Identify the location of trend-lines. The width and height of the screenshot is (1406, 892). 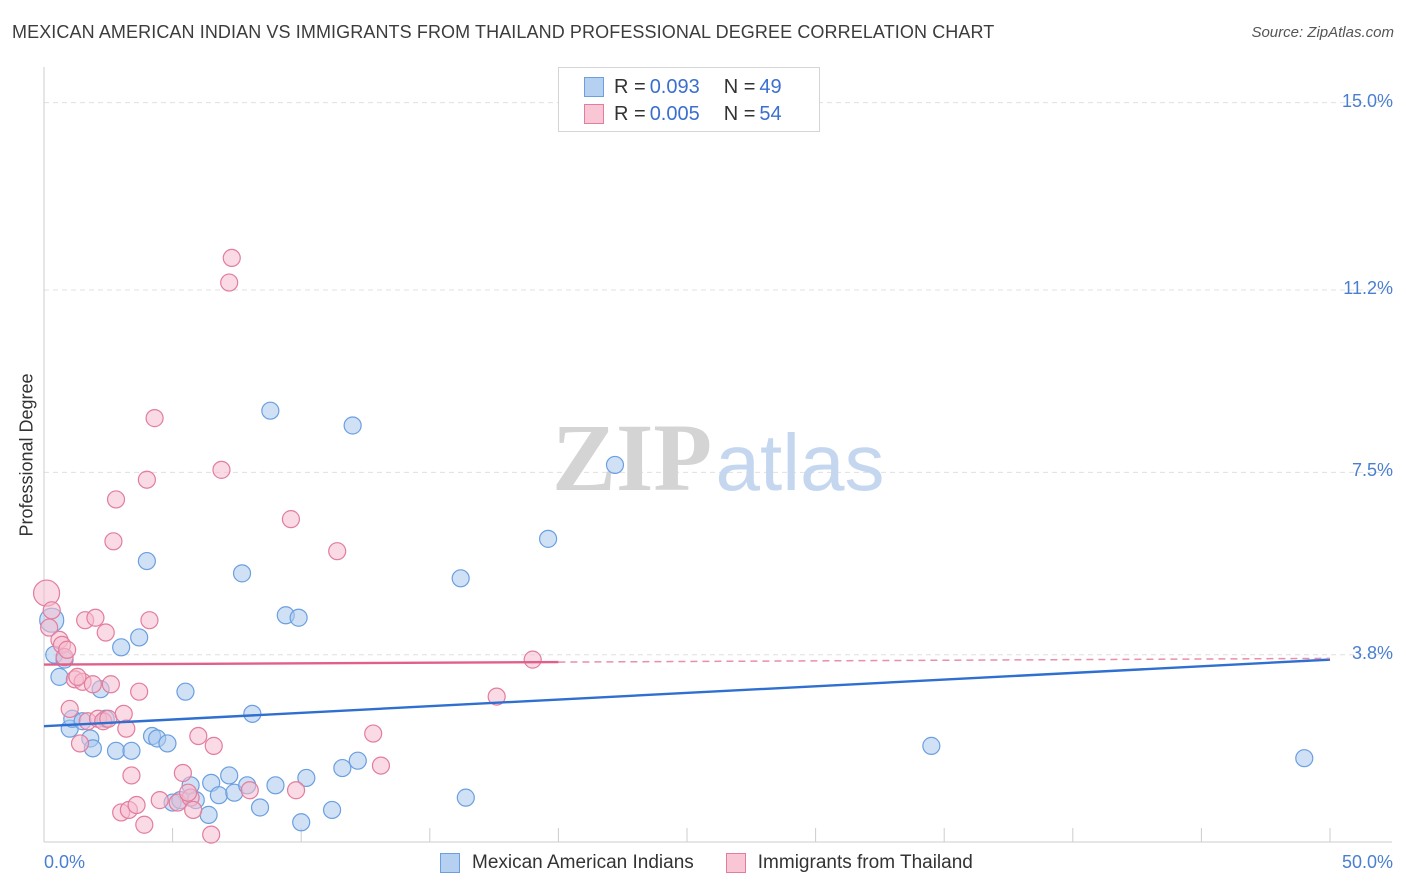
(687, 692).